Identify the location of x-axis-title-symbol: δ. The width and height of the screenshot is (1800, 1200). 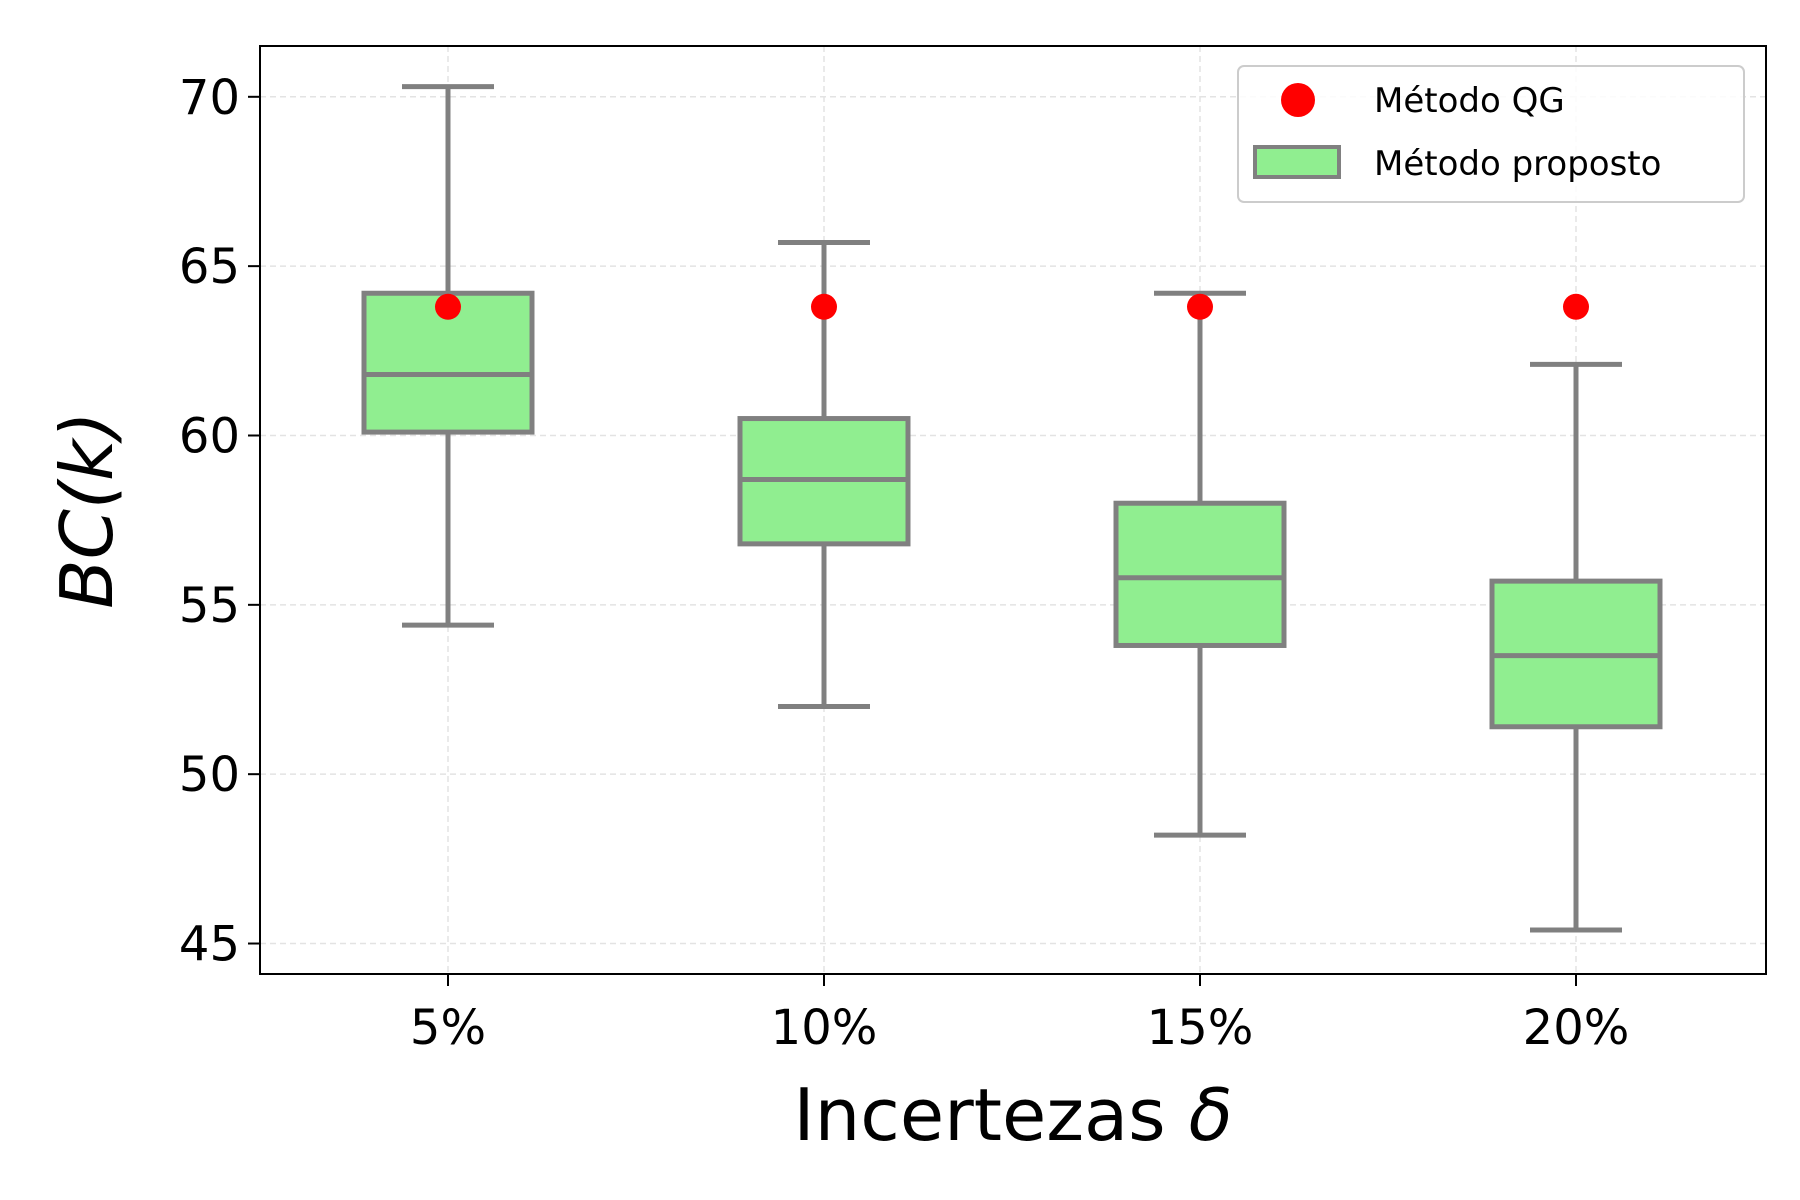
(1211, 1115).